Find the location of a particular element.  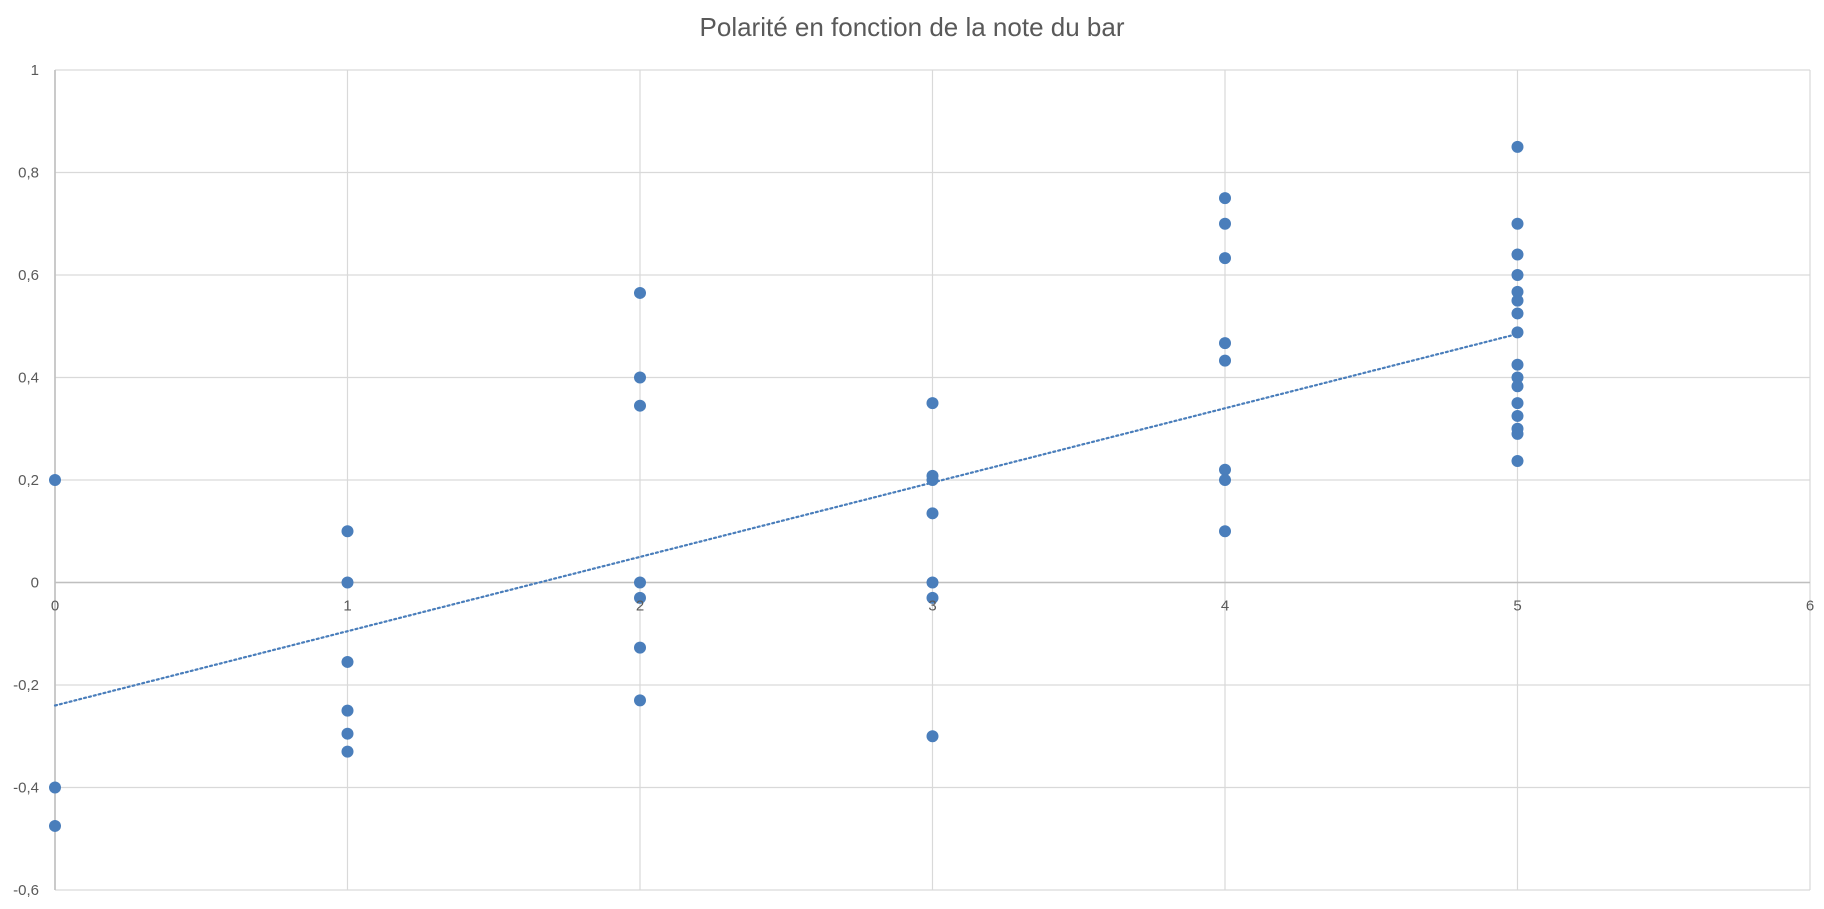

x-tick-label: 2 is located at coordinates (640, 606).